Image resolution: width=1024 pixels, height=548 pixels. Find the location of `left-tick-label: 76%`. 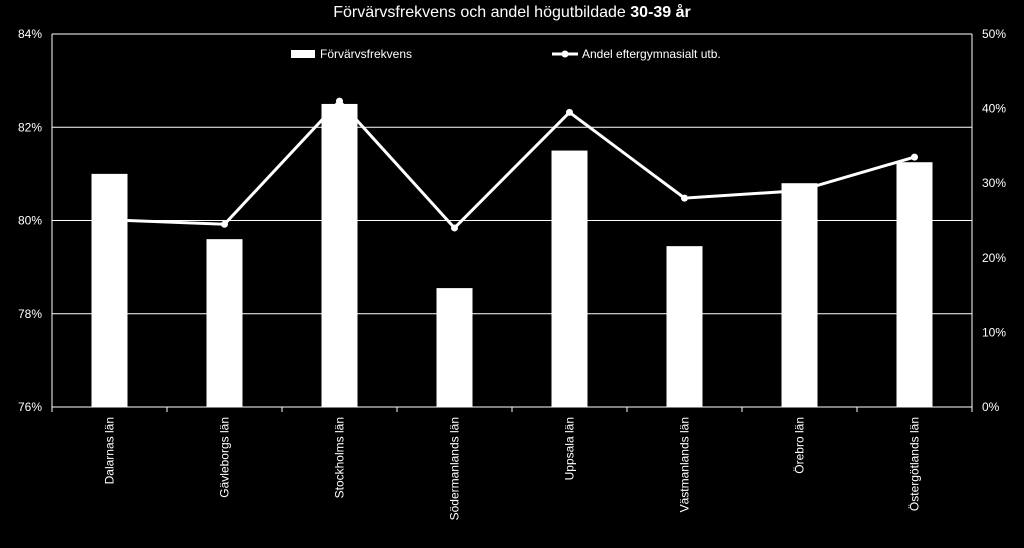

left-tick-label: 76% is located at coordinates (30, 407).